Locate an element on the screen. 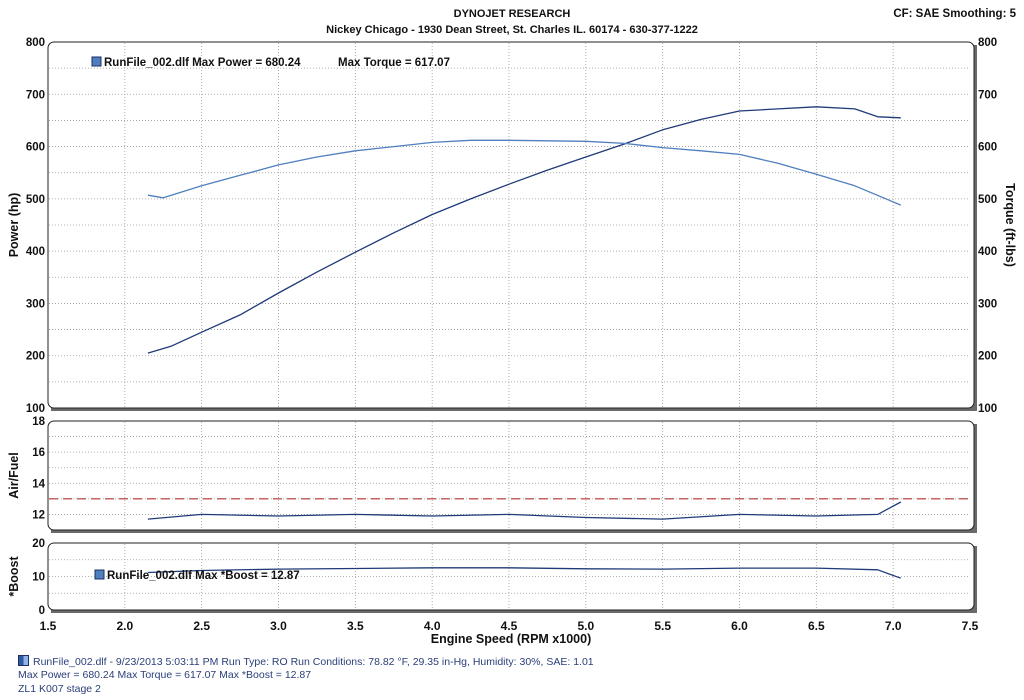 This screenshot has height=700, width=1024. y-tick-label: 12 is located at coordinates (38, 515).